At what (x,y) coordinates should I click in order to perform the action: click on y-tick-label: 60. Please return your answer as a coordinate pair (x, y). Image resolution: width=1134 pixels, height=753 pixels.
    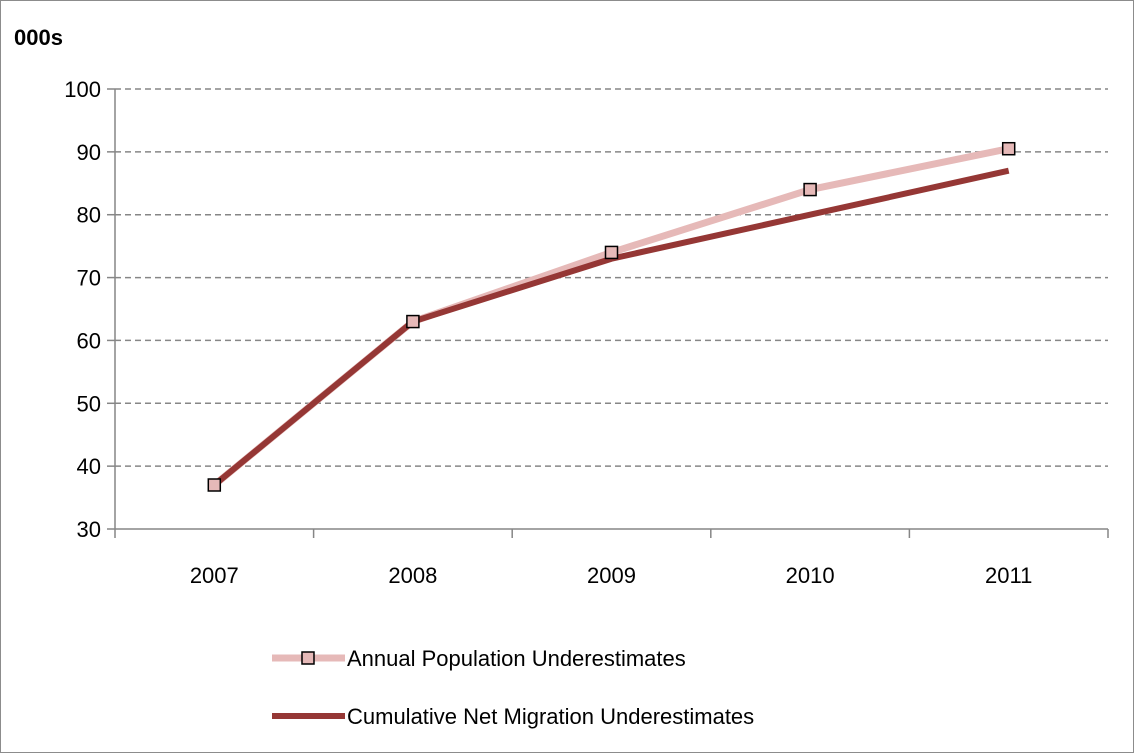
    Looking at the image, I should click on (89, 340).